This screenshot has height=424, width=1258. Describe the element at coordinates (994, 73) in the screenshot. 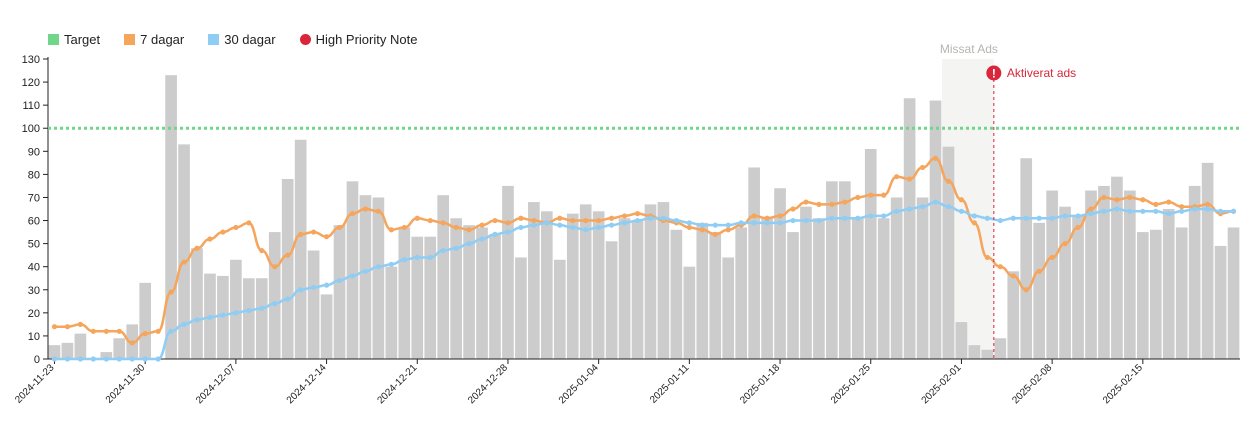

I see `alert-icon` at that location.